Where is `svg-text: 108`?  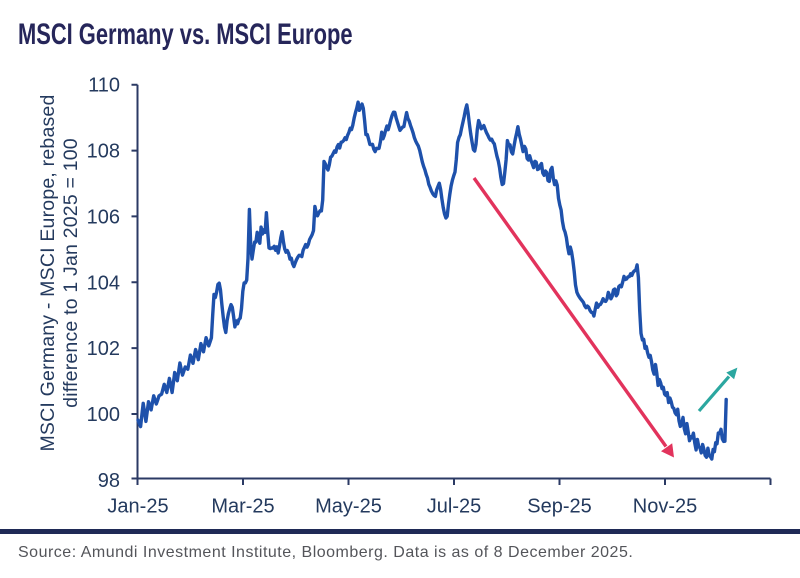
svg-text: 108 is located at coordinates (103, 152).